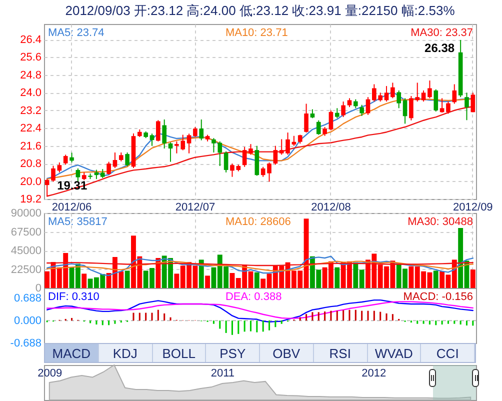  What do you see at coordinates (31, 128) in the screenshot?
I see `y-tick-label: 22.4` at bounding box center [31, 128].